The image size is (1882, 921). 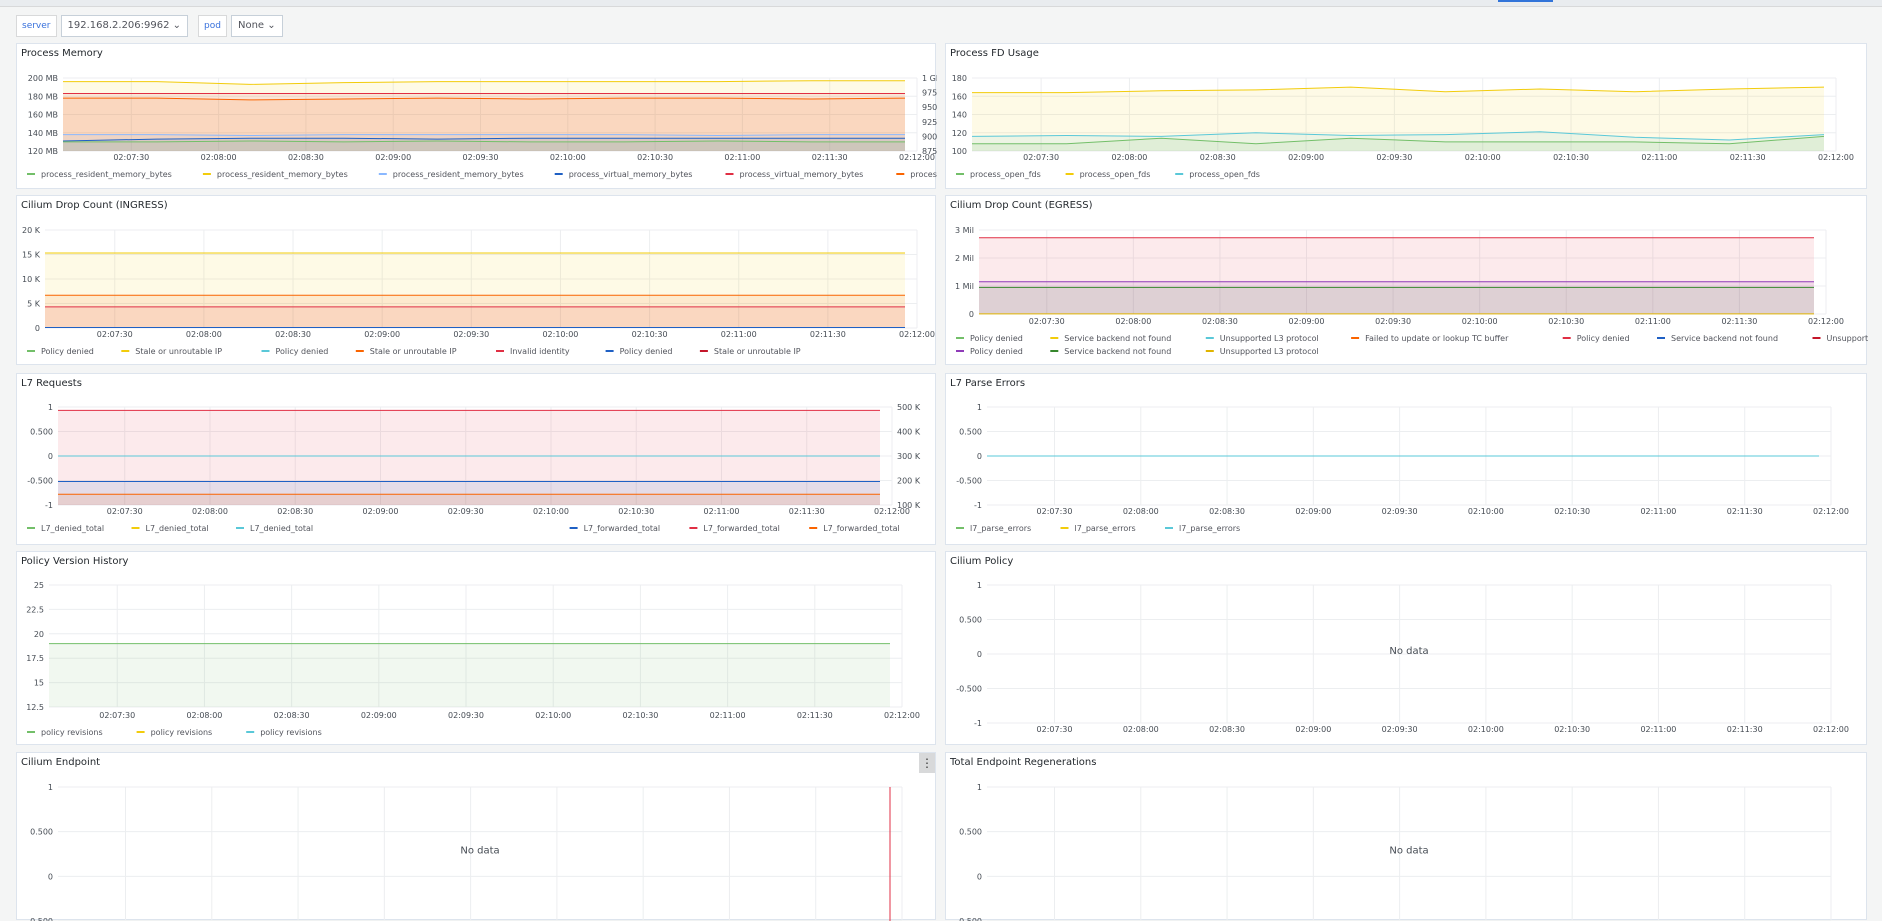 I want to click on legend-label: process_resident_memory_bytes, so click(x=282, y=174).